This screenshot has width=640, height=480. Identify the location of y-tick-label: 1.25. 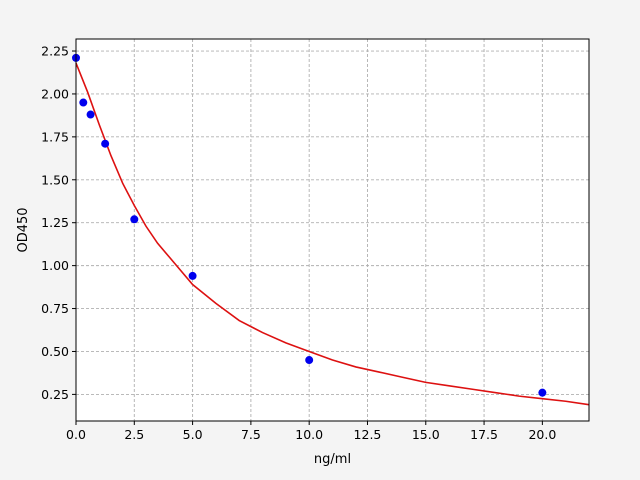
(55, 222).